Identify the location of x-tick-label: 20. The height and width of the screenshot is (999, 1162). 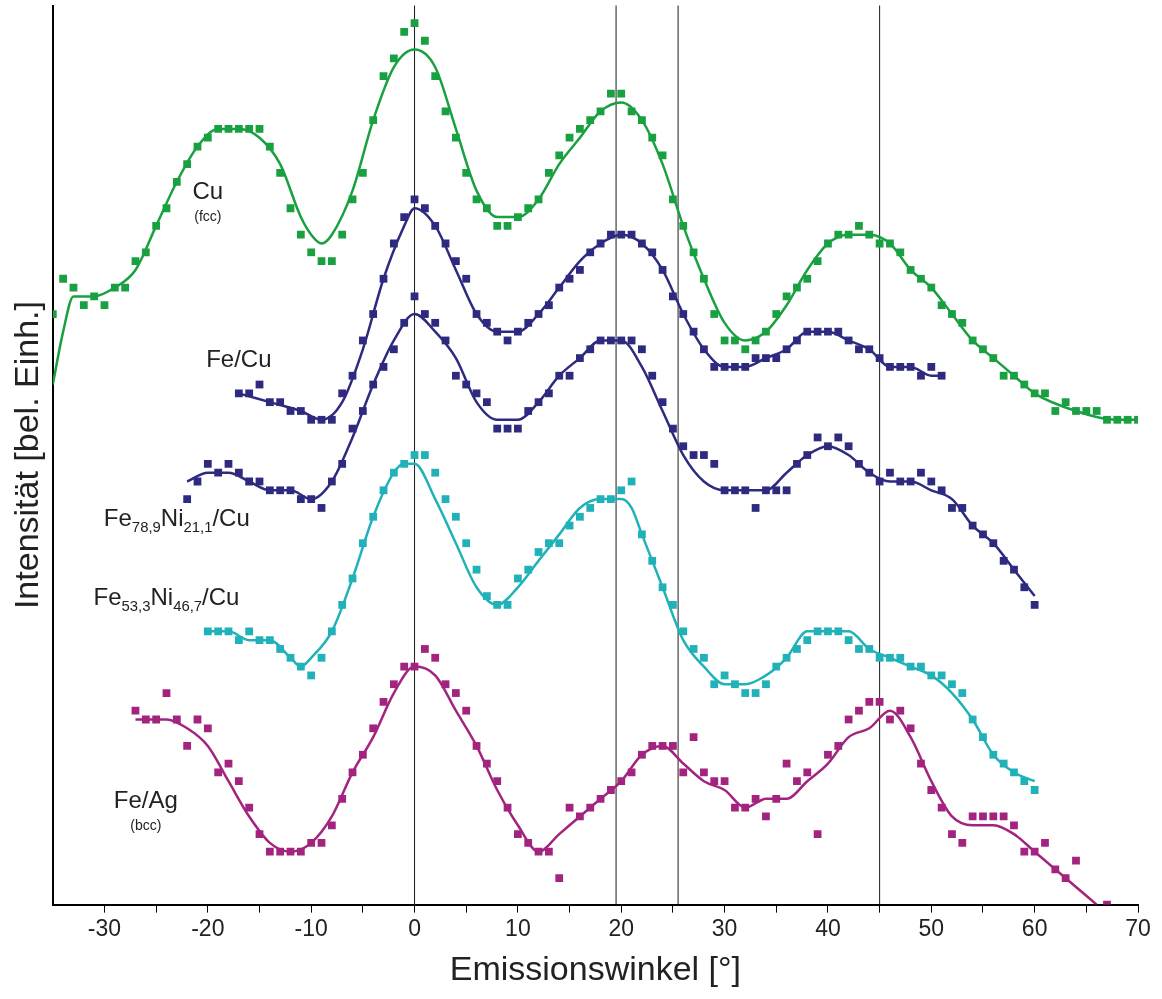
(621, 927).